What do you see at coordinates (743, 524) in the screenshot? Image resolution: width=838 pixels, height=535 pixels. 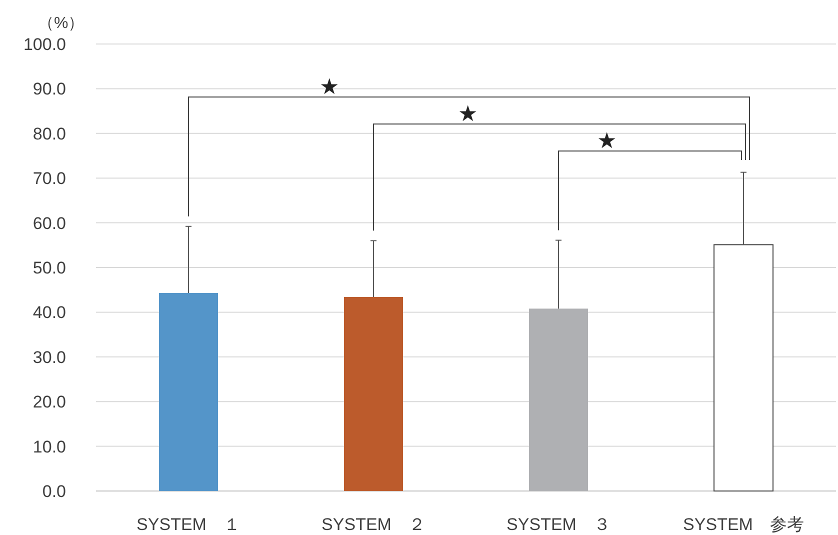 I see `x-tick-label: SYSTEM 参考` at bounding box center [743, 524].